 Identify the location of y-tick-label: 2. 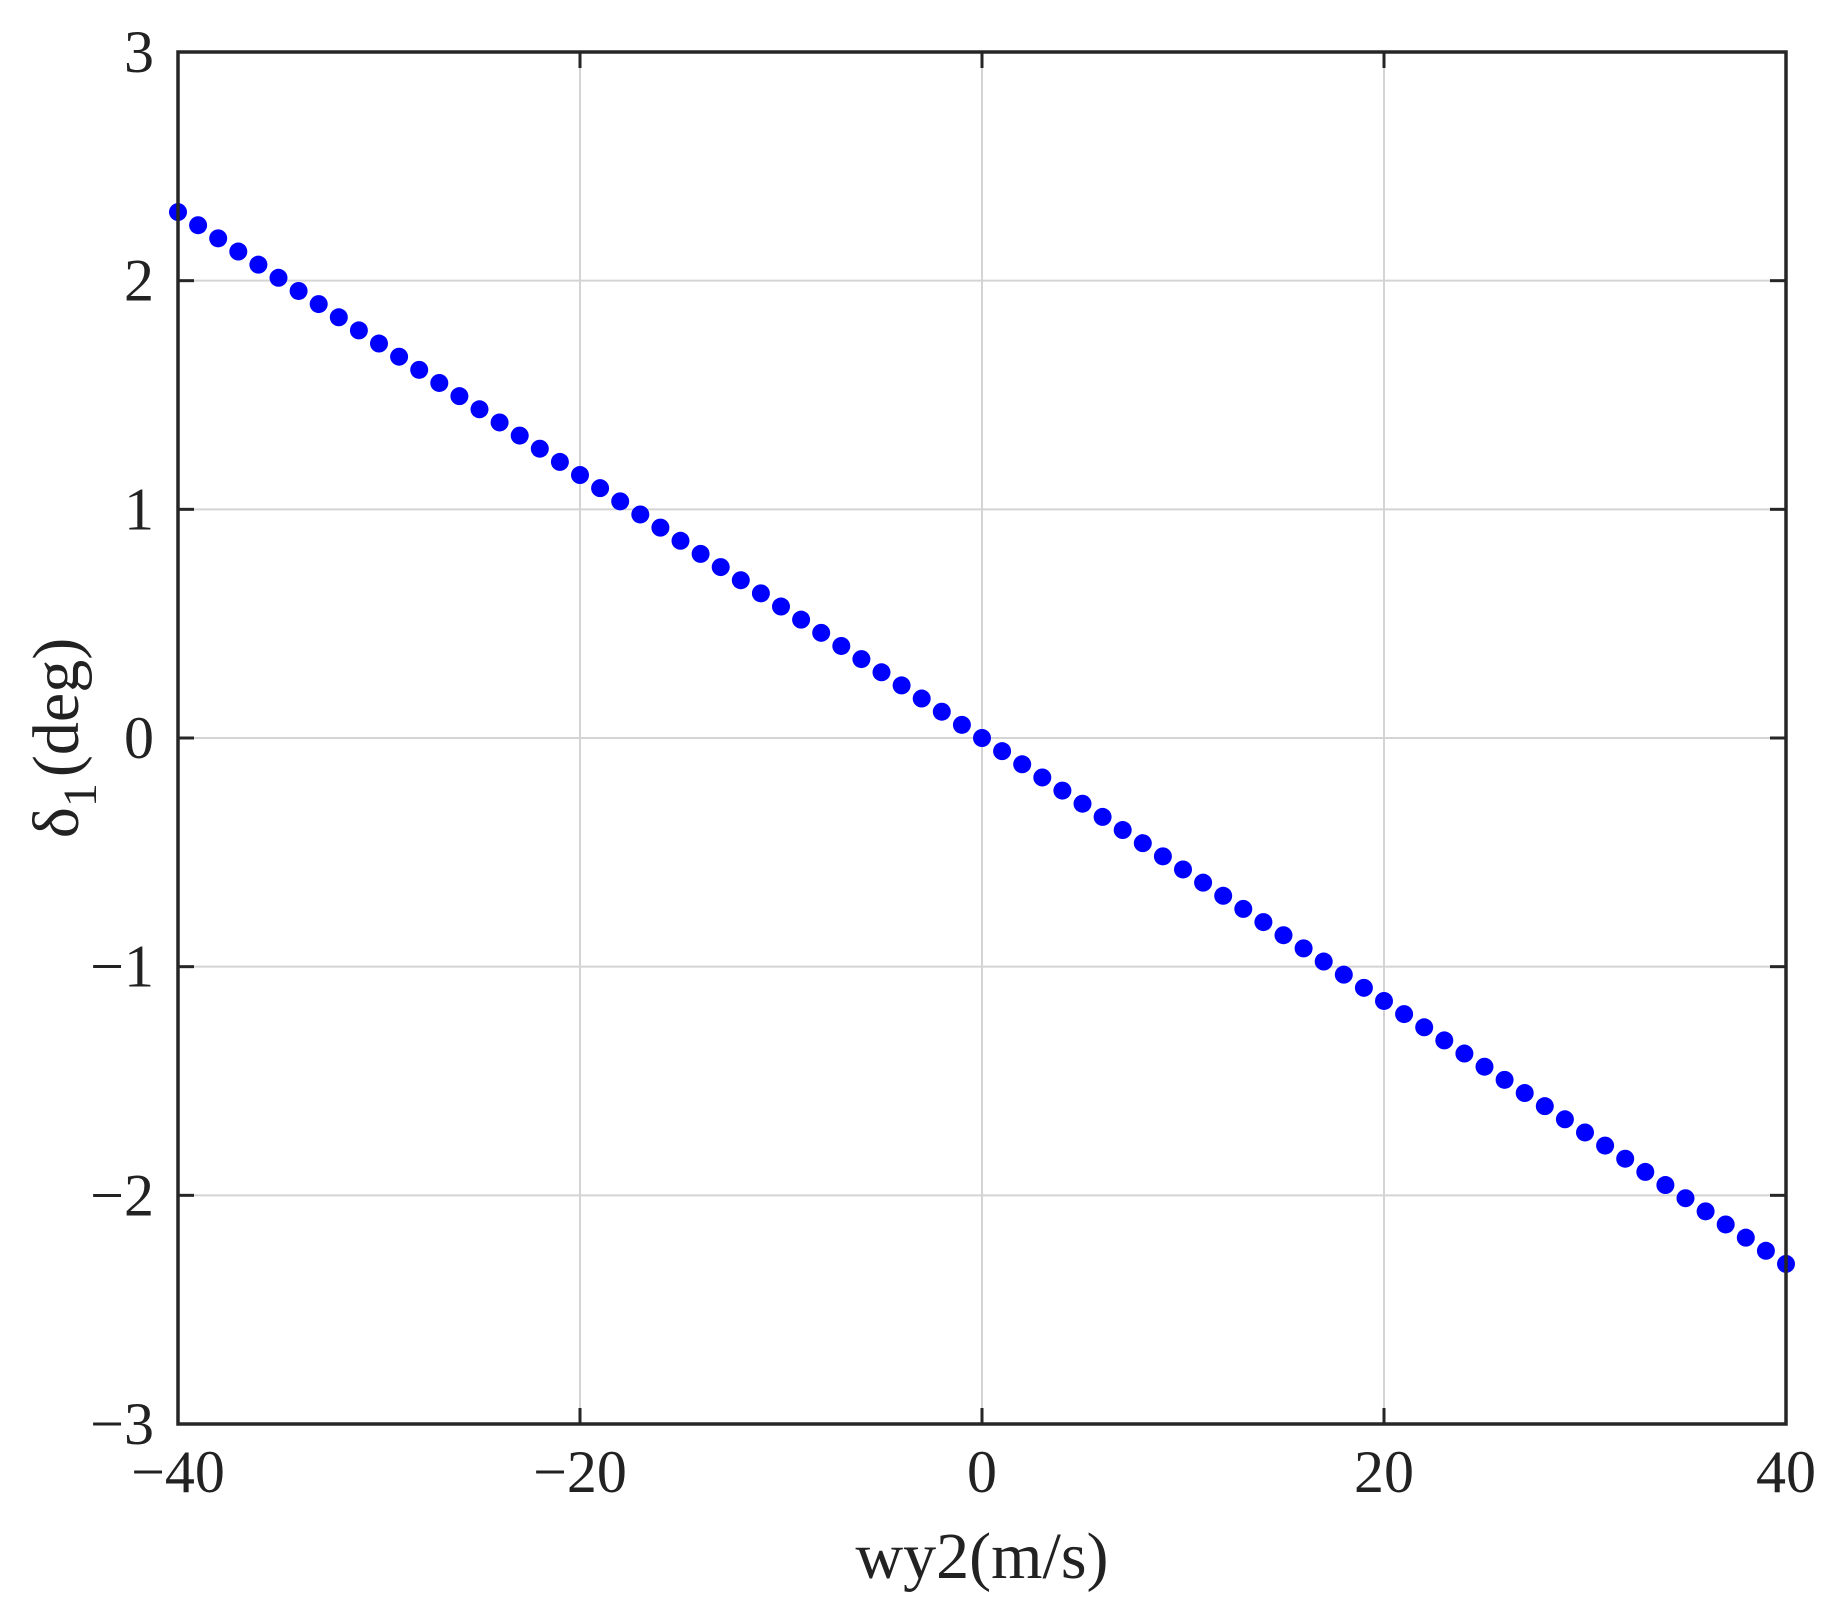
(139, 281).